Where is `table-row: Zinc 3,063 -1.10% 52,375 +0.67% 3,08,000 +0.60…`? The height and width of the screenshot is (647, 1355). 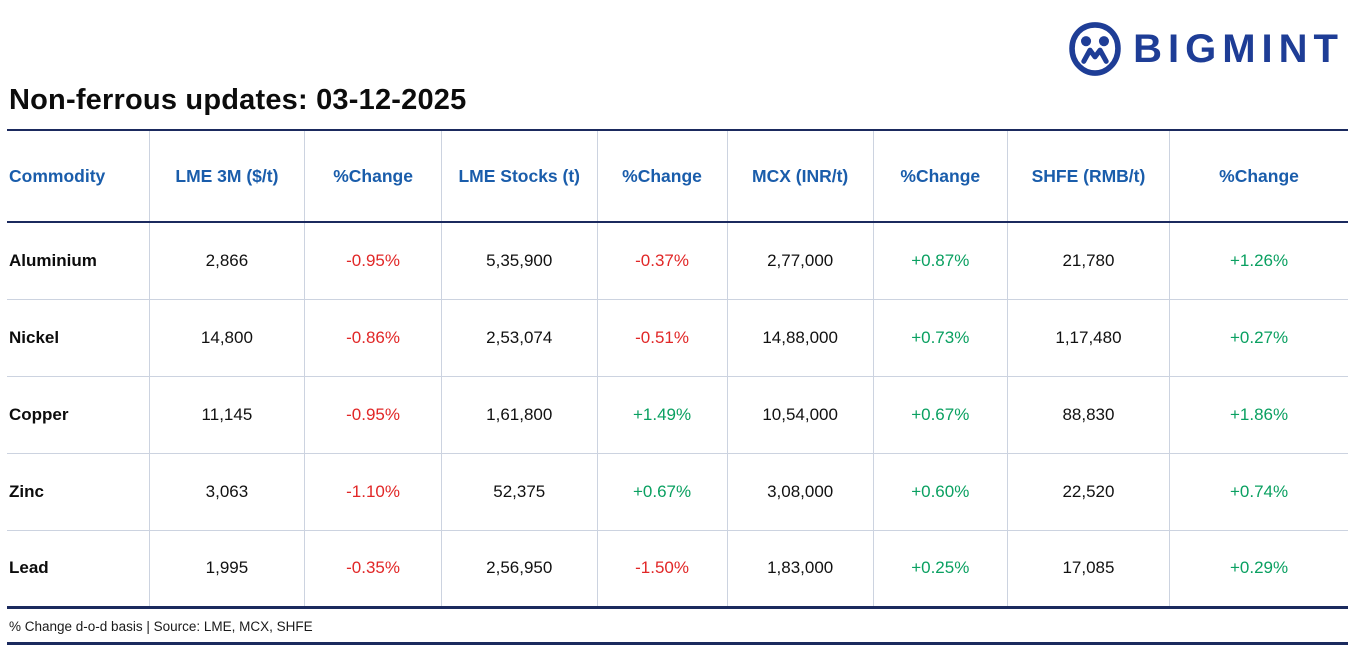
table-row: Zinc 3,063 -1.10% 52,375 +0.67% 3,08,000 +0.60… is located at coordinates (677, 492).